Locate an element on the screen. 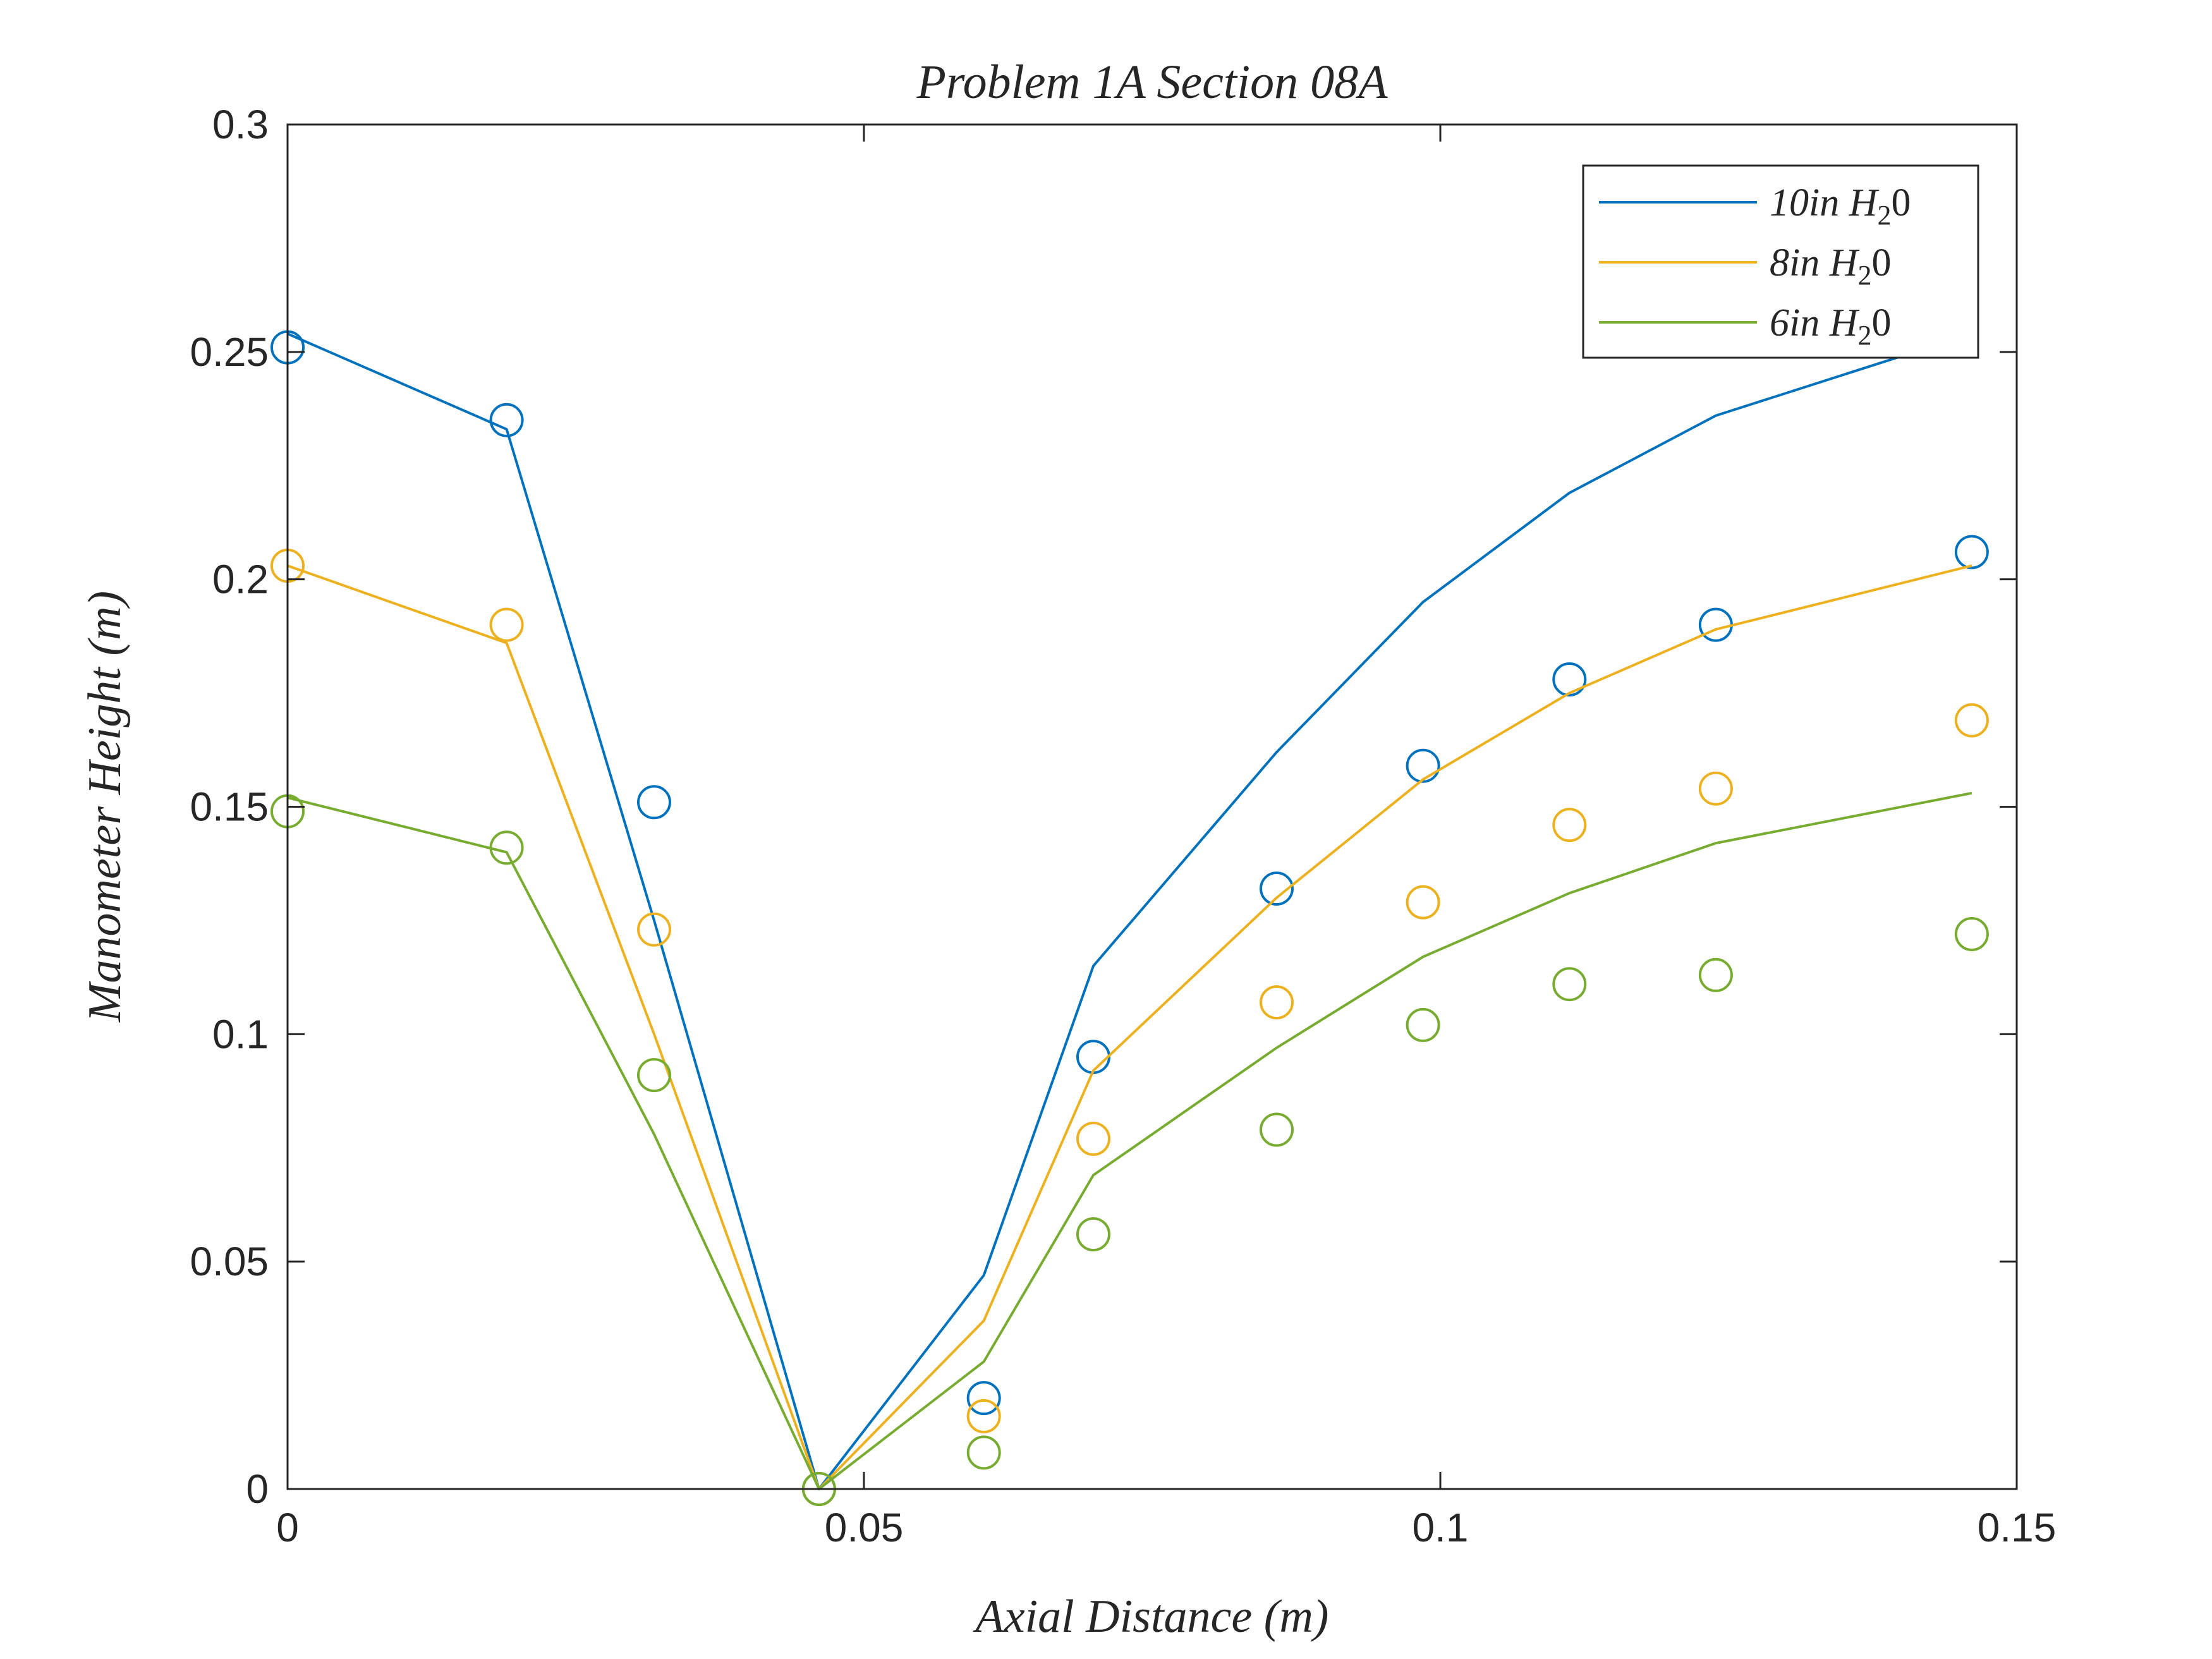 Image resolution: width=2212 pixels, height=1659 pixels. x-tick-label: 0.05 is located at coordinates (864, 1527).